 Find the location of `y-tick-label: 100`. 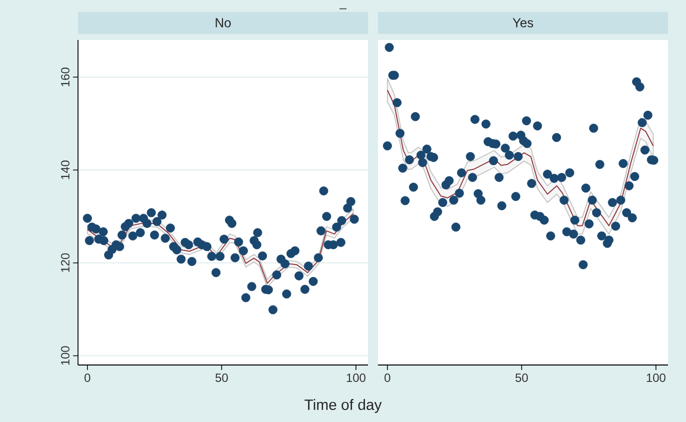

y-tick-label: 100 is located at coordinates (65, 355).